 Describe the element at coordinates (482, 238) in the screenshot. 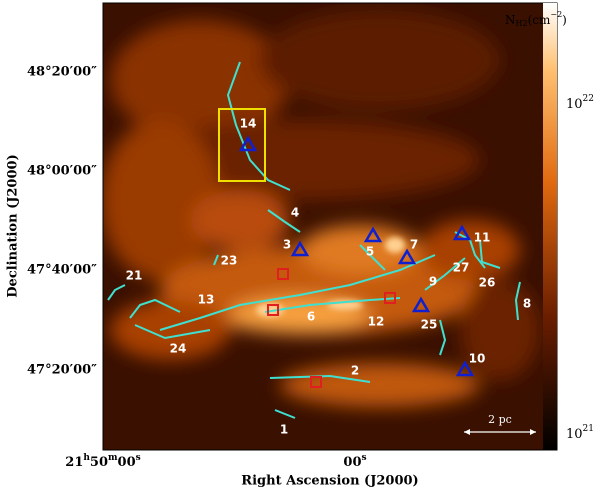

I see `filament-label: 11` at that location.